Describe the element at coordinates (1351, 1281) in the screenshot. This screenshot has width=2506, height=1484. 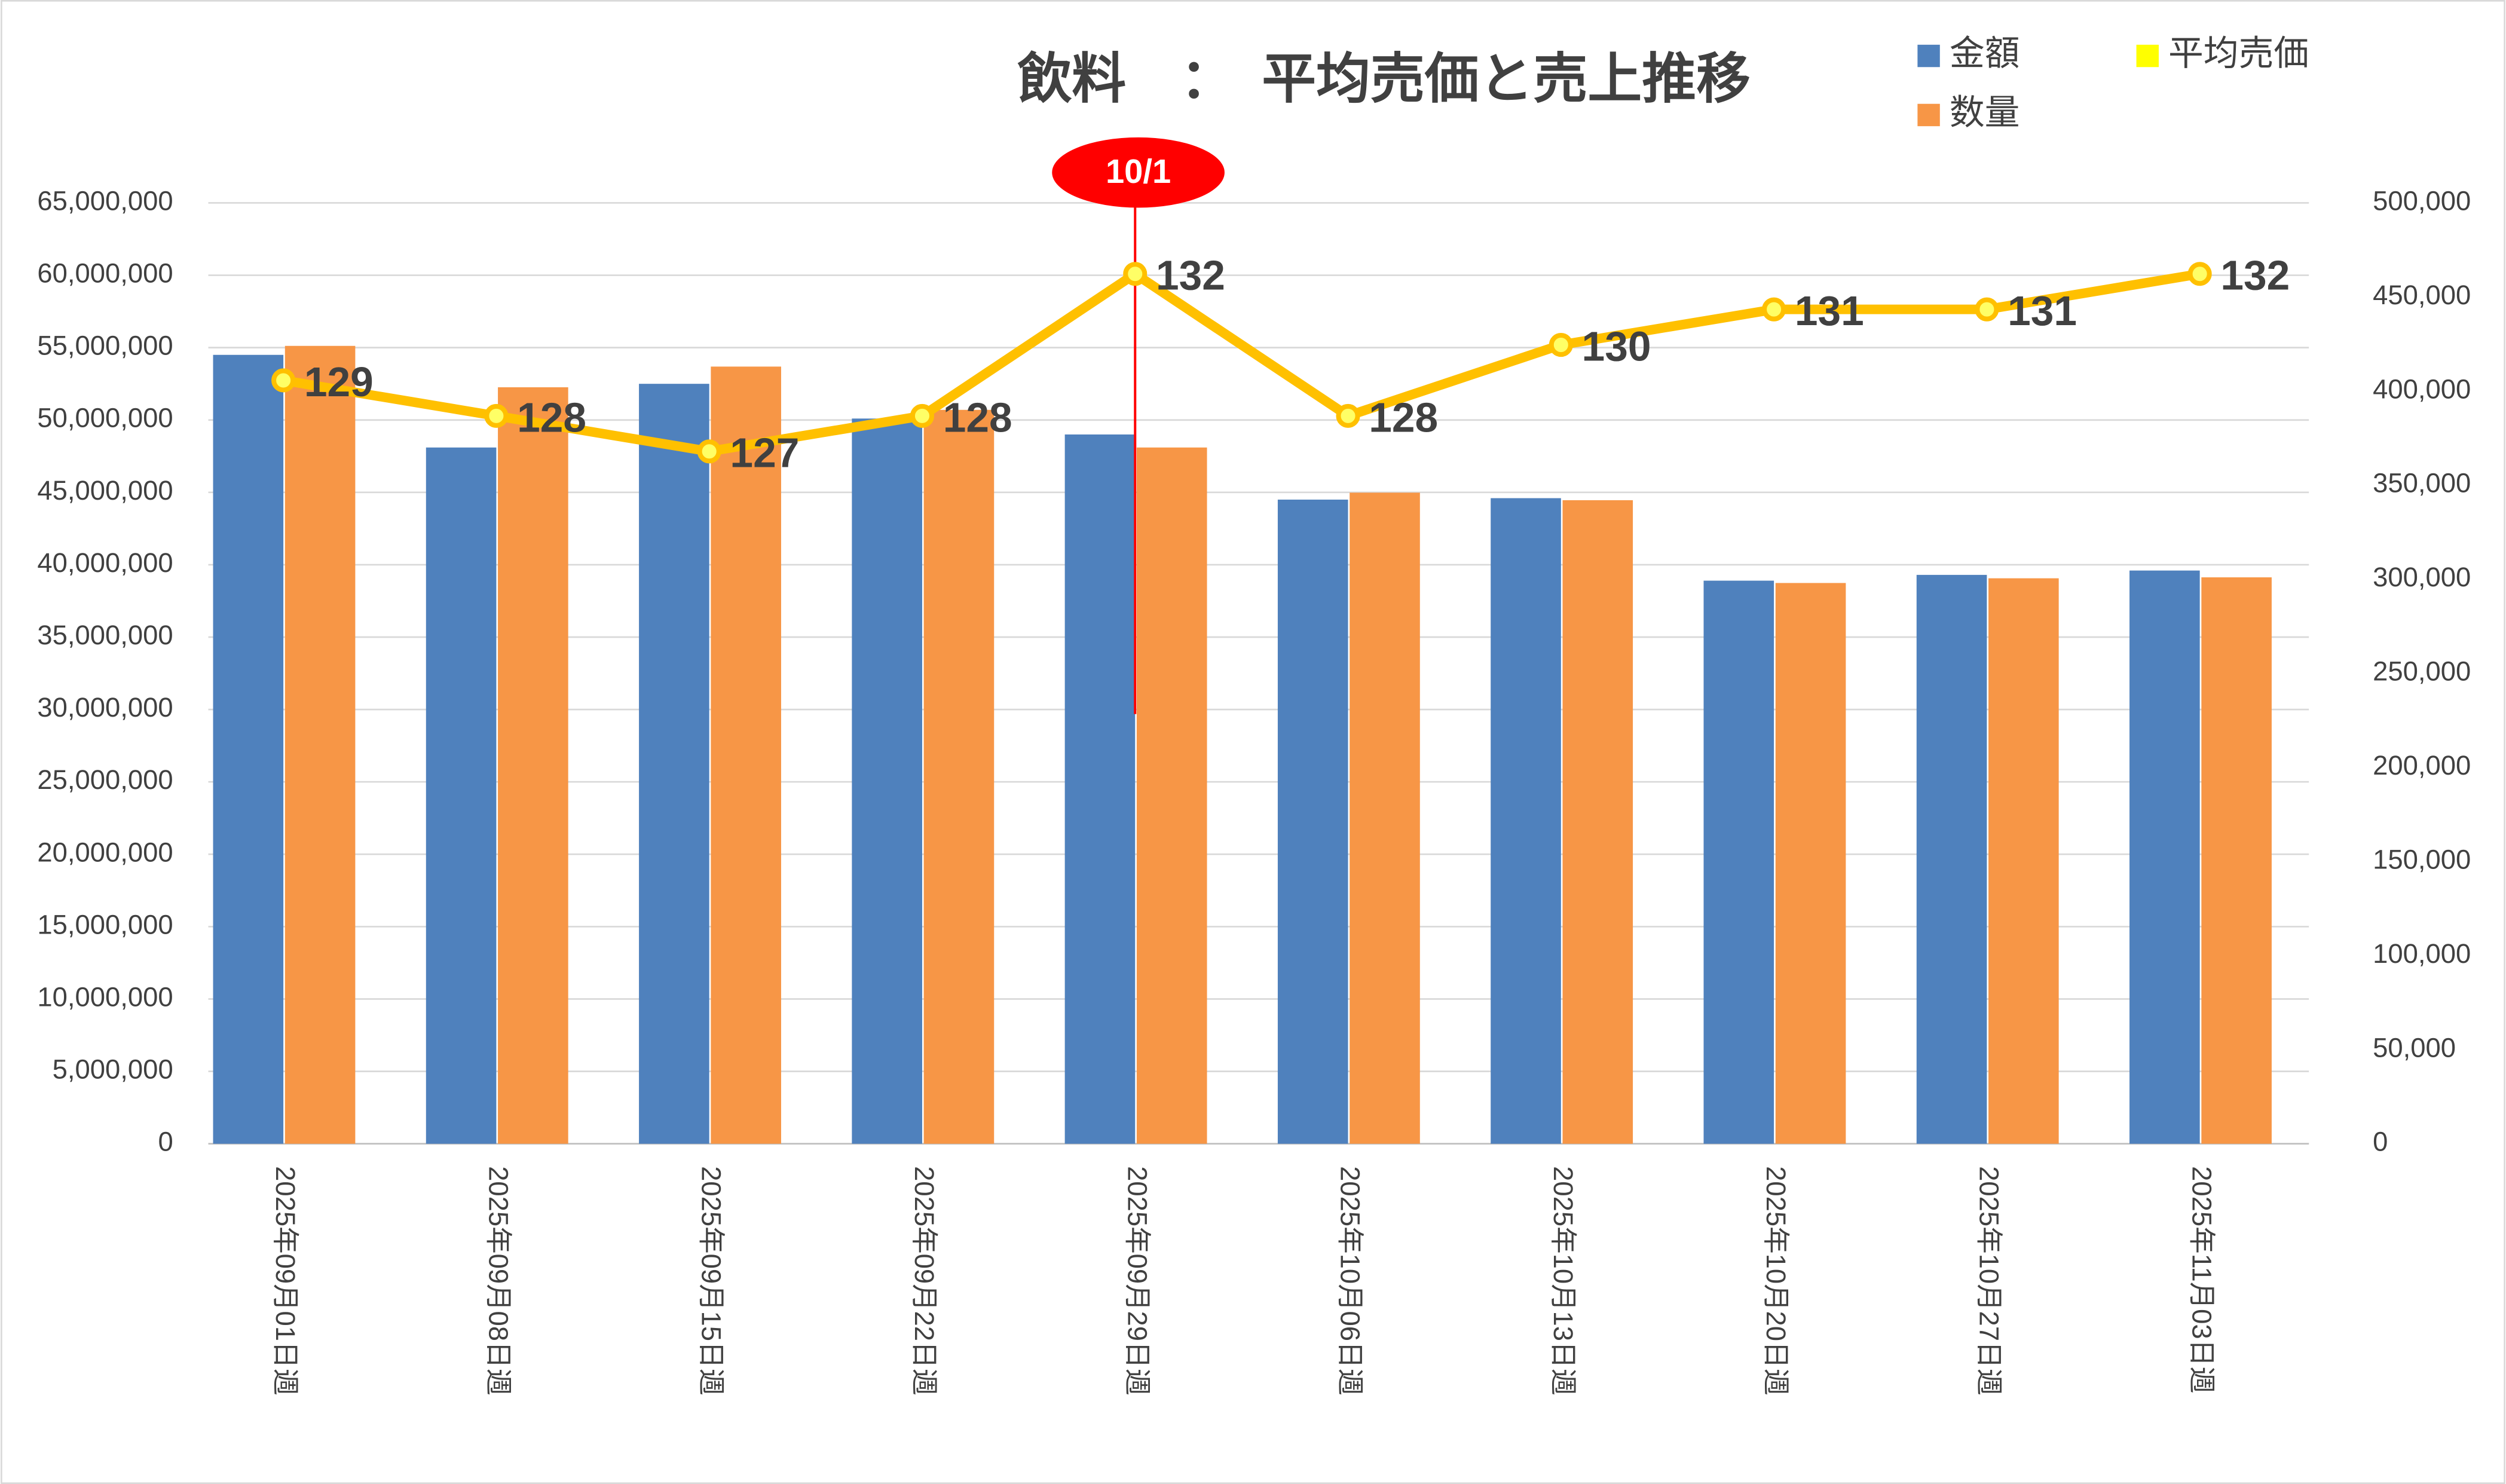
I see `x-tick-label: 2025年10月06日週` at that location.